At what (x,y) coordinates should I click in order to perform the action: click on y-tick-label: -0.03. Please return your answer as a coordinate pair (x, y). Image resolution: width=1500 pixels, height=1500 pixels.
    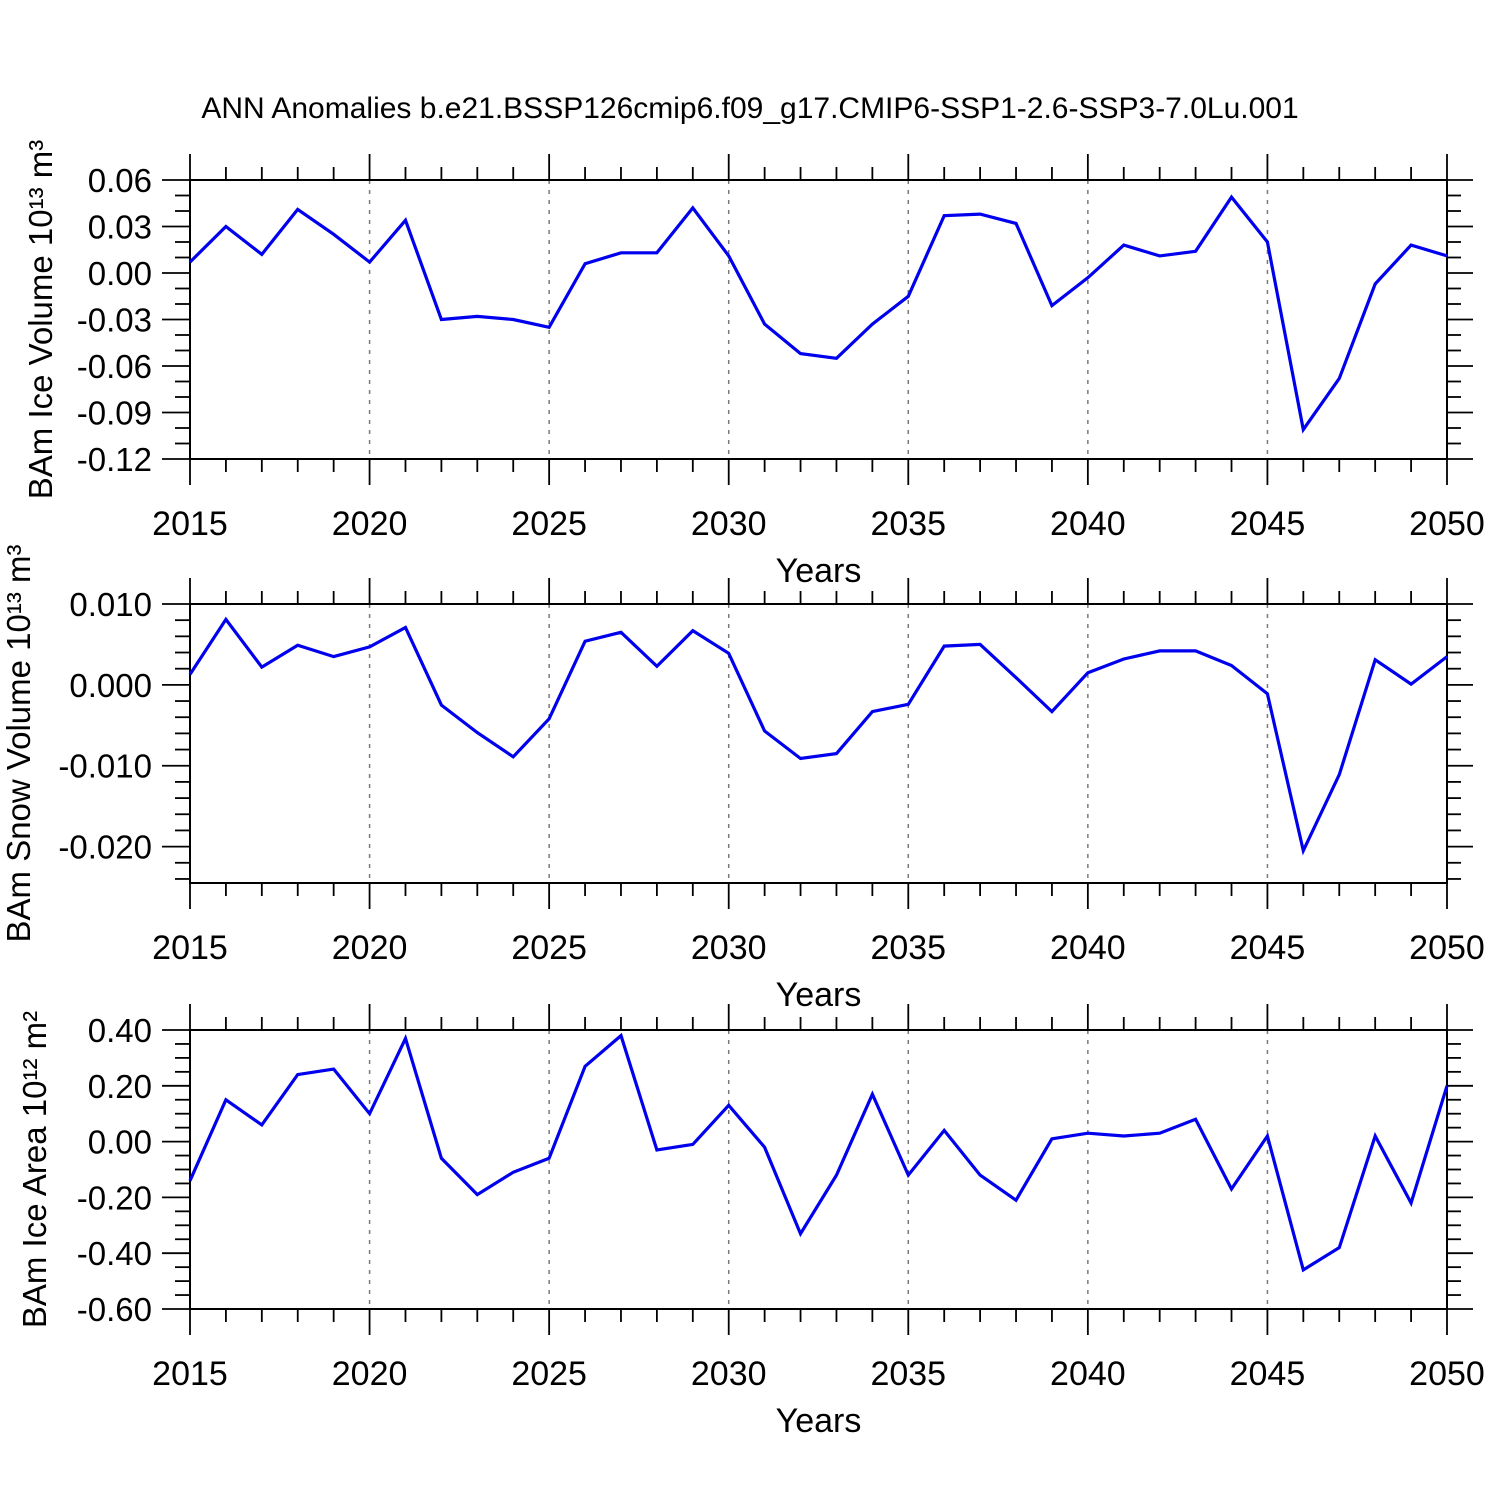
    Looking at the image, I should click on (114, 320).